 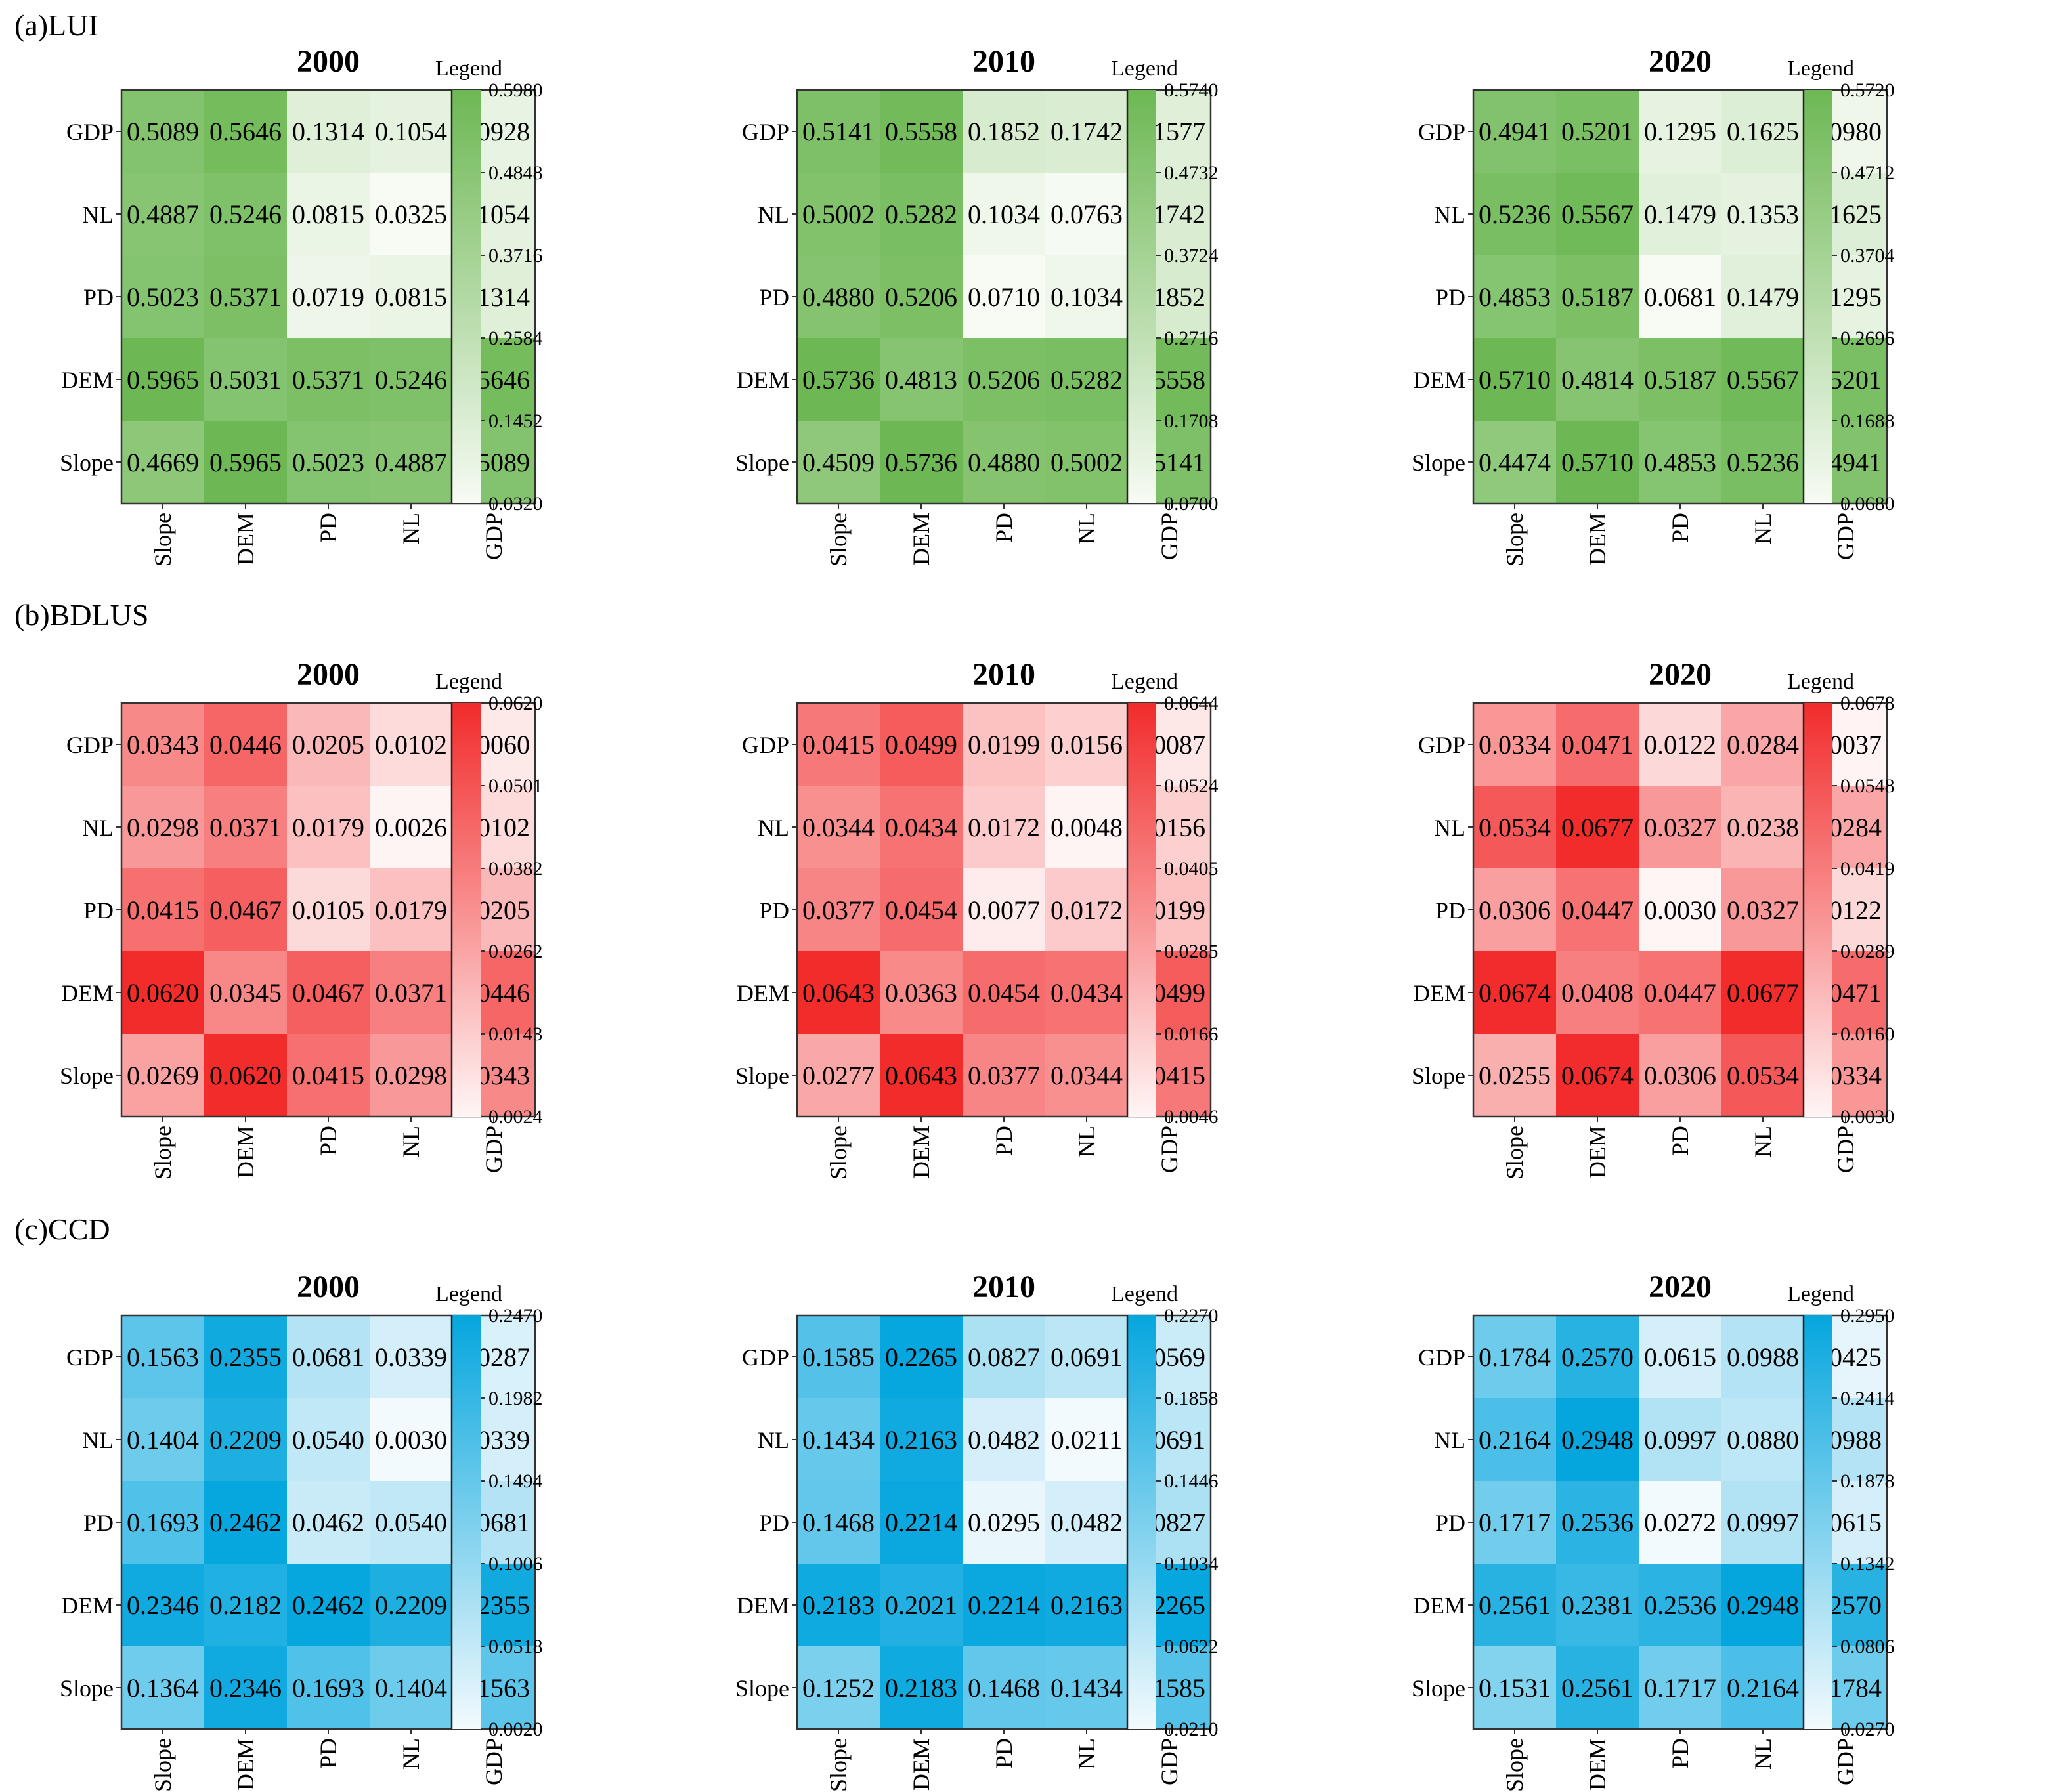 I want to click on y-tick-label: NL, so click(x=1449, y=215).